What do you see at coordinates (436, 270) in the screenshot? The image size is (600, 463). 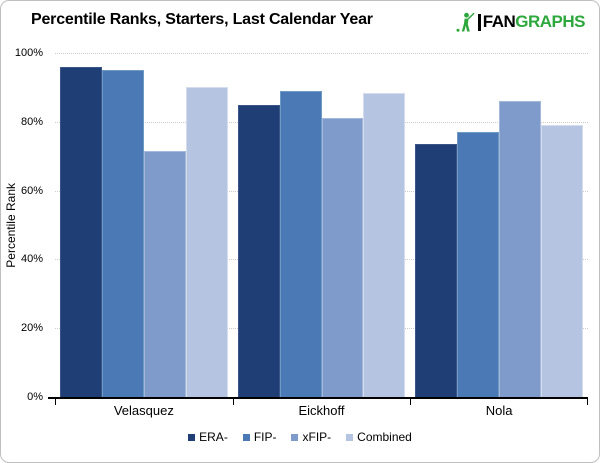 I see `bar-nola-era` at bounding box center [436, 270].